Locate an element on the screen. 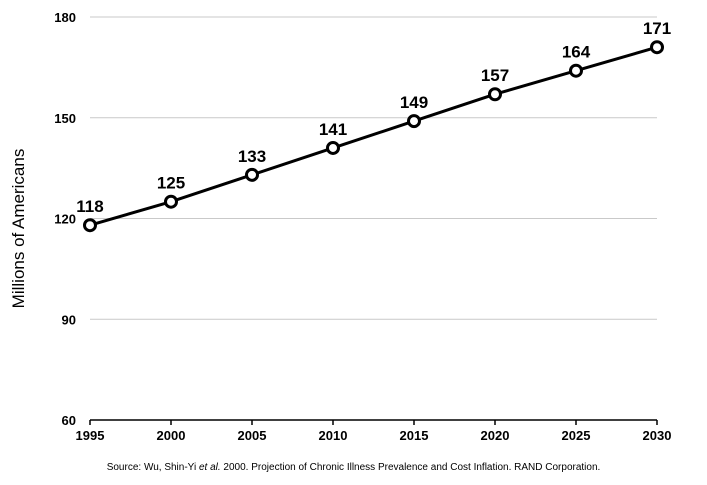 The width and height of the screenshot is (707, 485). x-tick-label-2015: 2015 is located at coordinates (414, 435).